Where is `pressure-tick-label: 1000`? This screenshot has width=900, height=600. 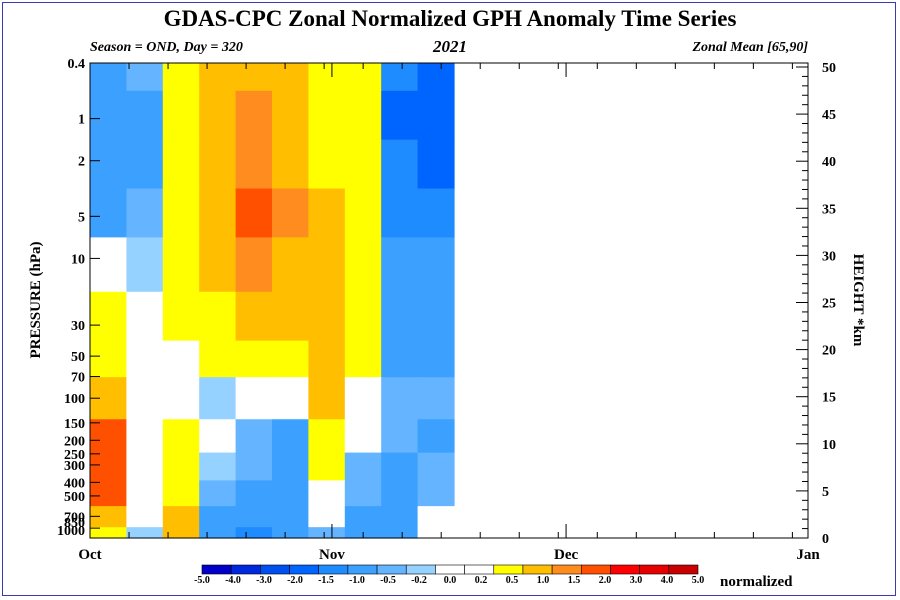
pressure-tick-label: 1000 is located at coordinates (71, 531).